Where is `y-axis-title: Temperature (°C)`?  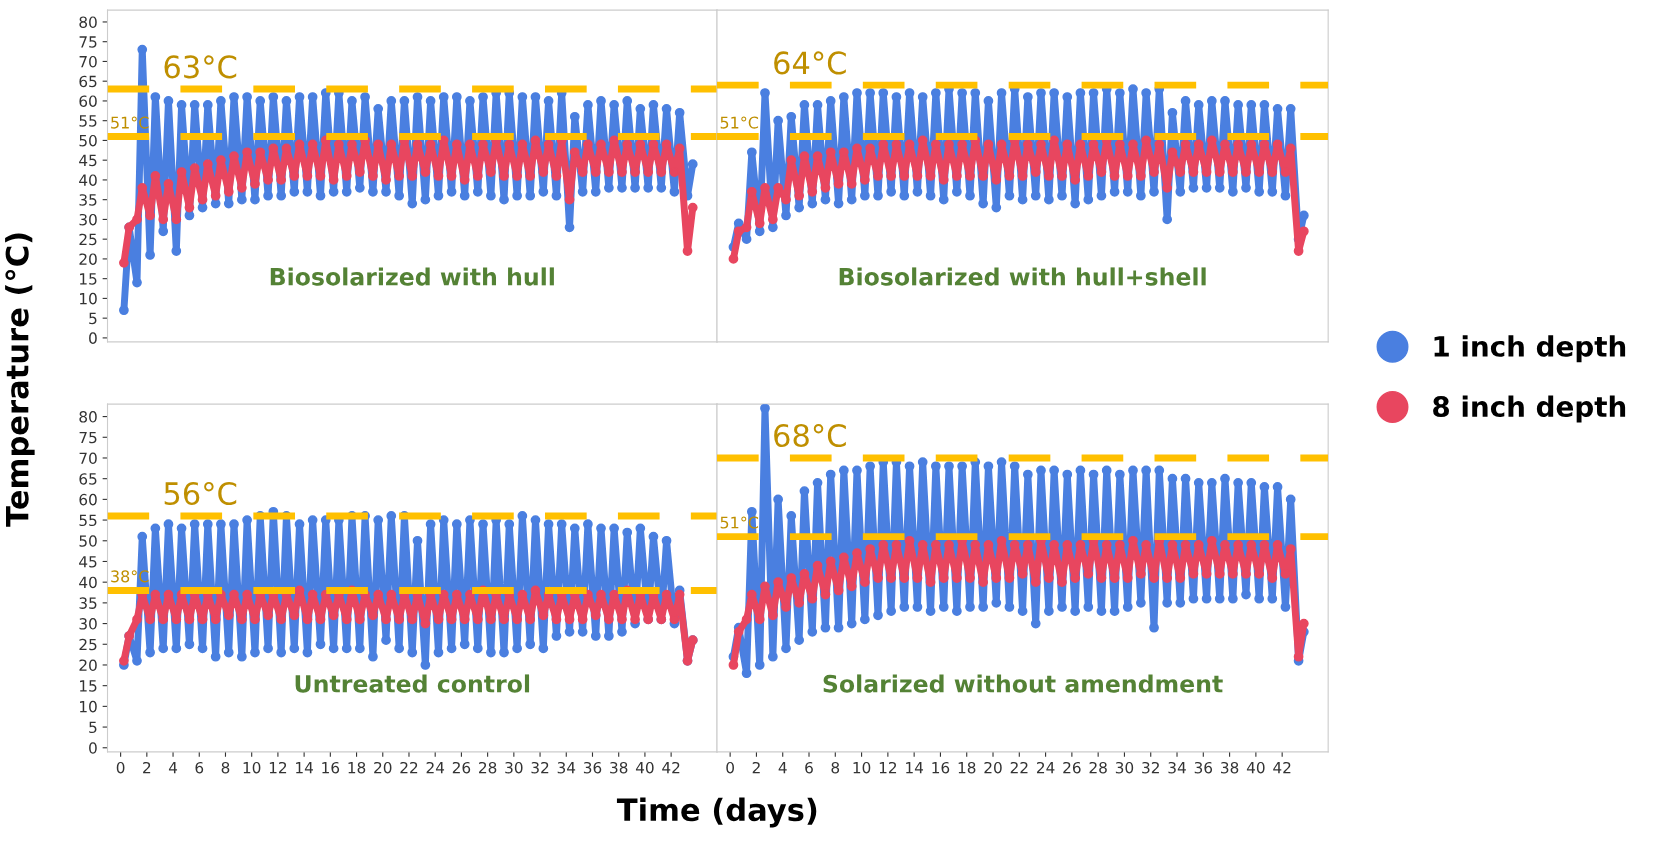
y-axis-title: Temperature (°C) is located at coordinates (20, 380).